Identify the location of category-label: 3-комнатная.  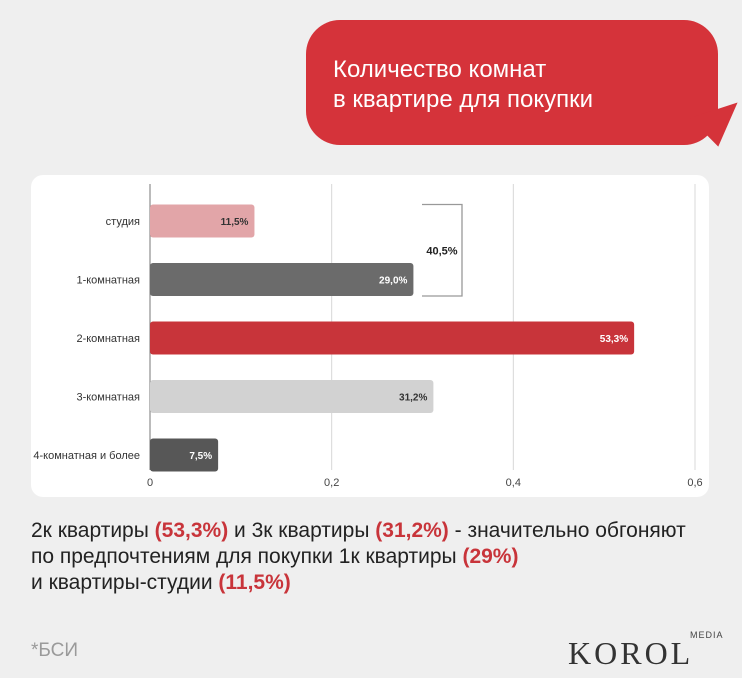
(108, 398).